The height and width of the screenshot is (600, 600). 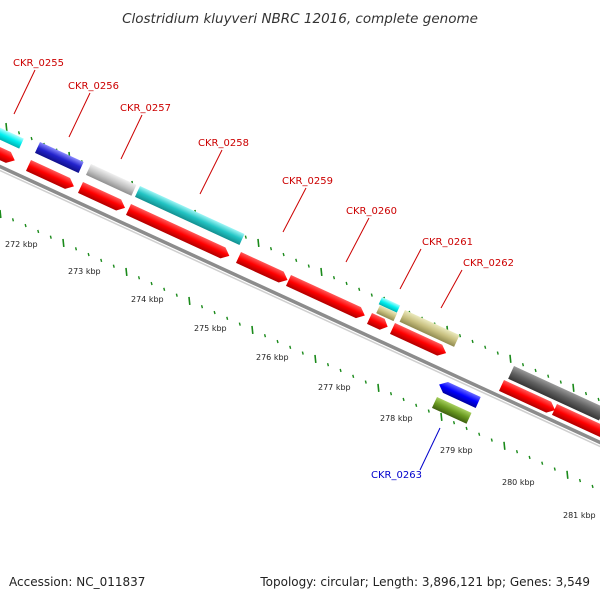 What do you see at coordinates (396, 475) in the screenshot?
I see `gene-label-CKR_0263: CKR_0263` at bounding box center [396, 475].